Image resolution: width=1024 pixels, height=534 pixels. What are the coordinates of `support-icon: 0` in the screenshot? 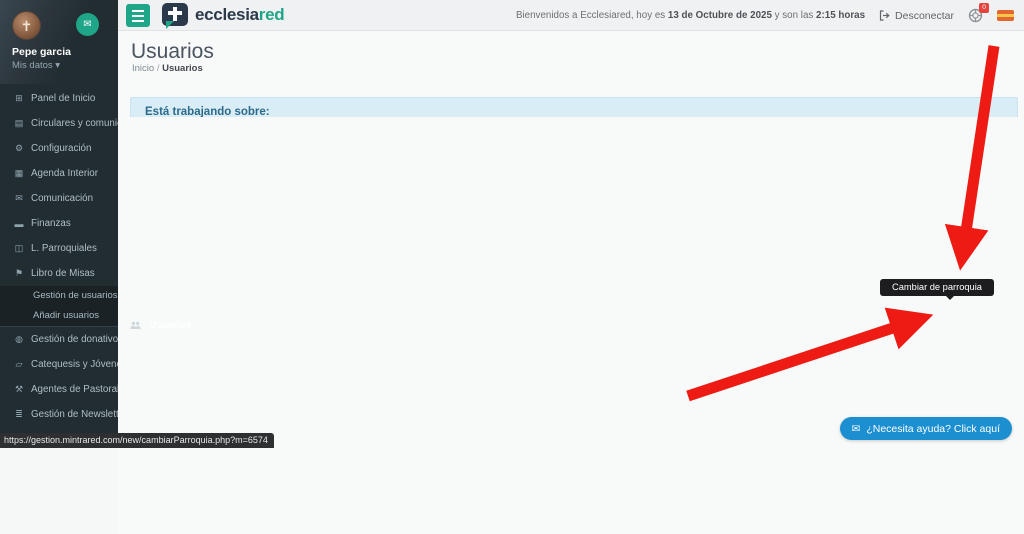 It's located at (975, 15).